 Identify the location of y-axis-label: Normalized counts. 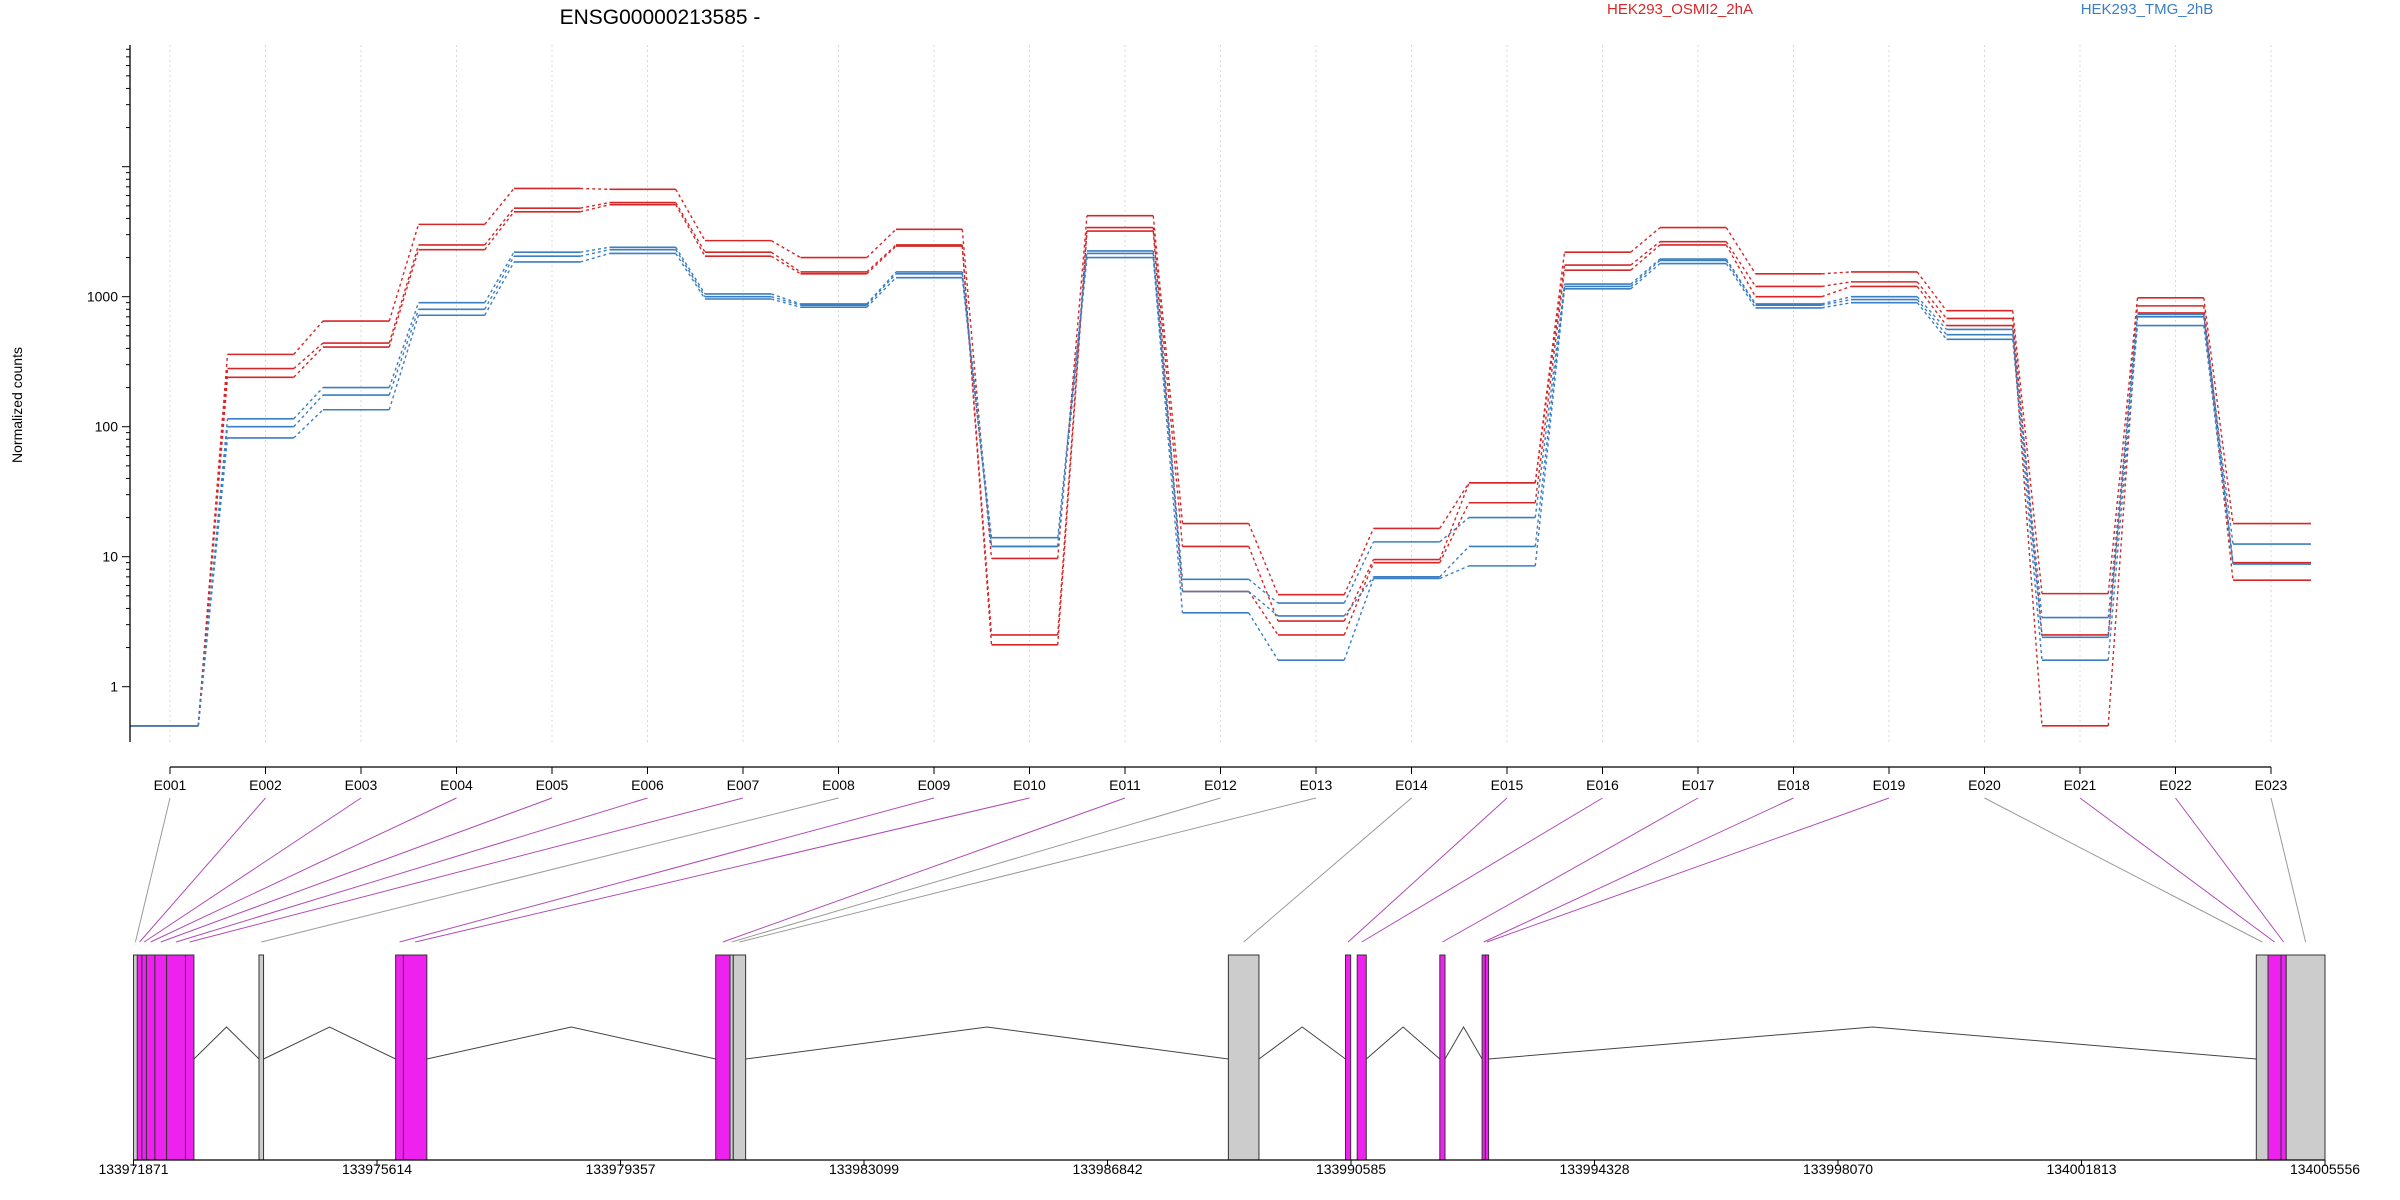
(17, 405).